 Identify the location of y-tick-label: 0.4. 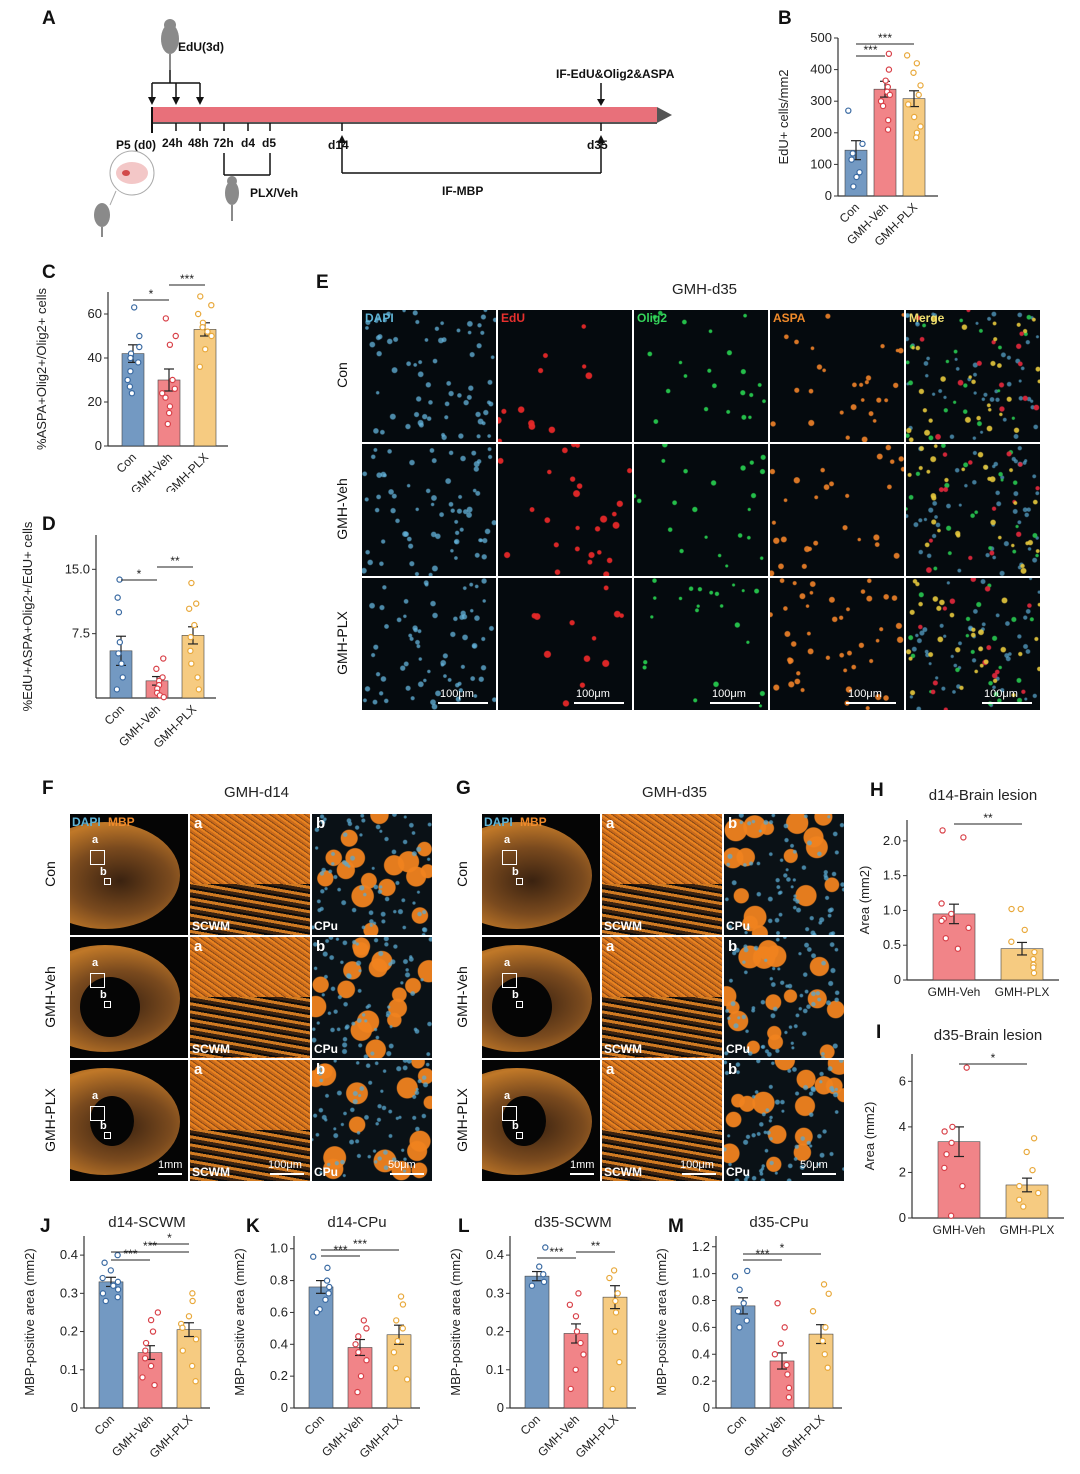
(69, 1254).